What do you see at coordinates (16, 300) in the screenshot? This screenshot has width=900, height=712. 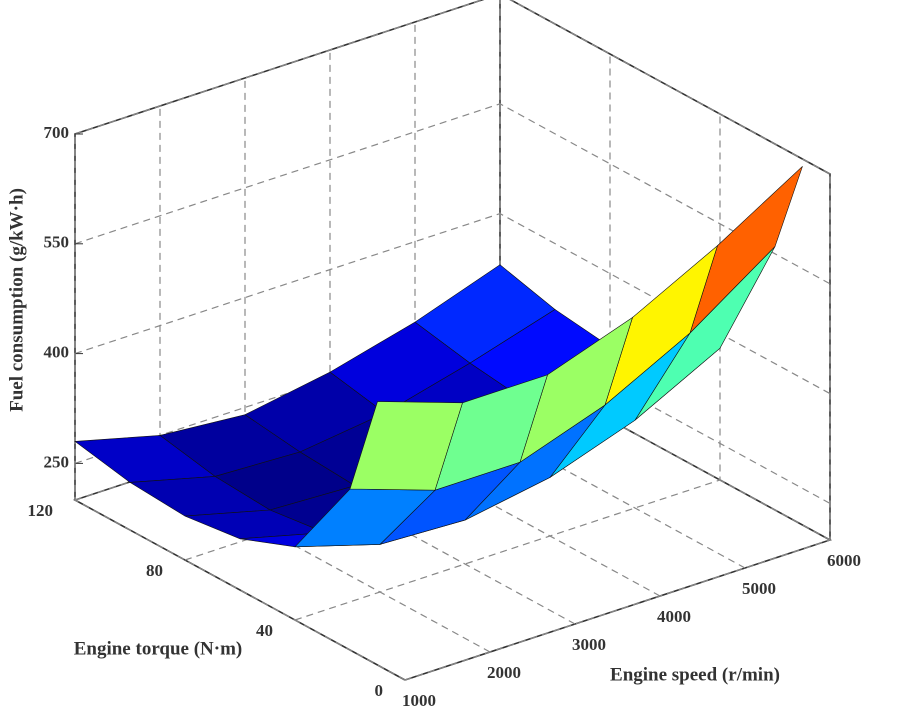 I see `z-axis-label: Fuel consumption (g/kW·h)` at bounding box center [16, 300].